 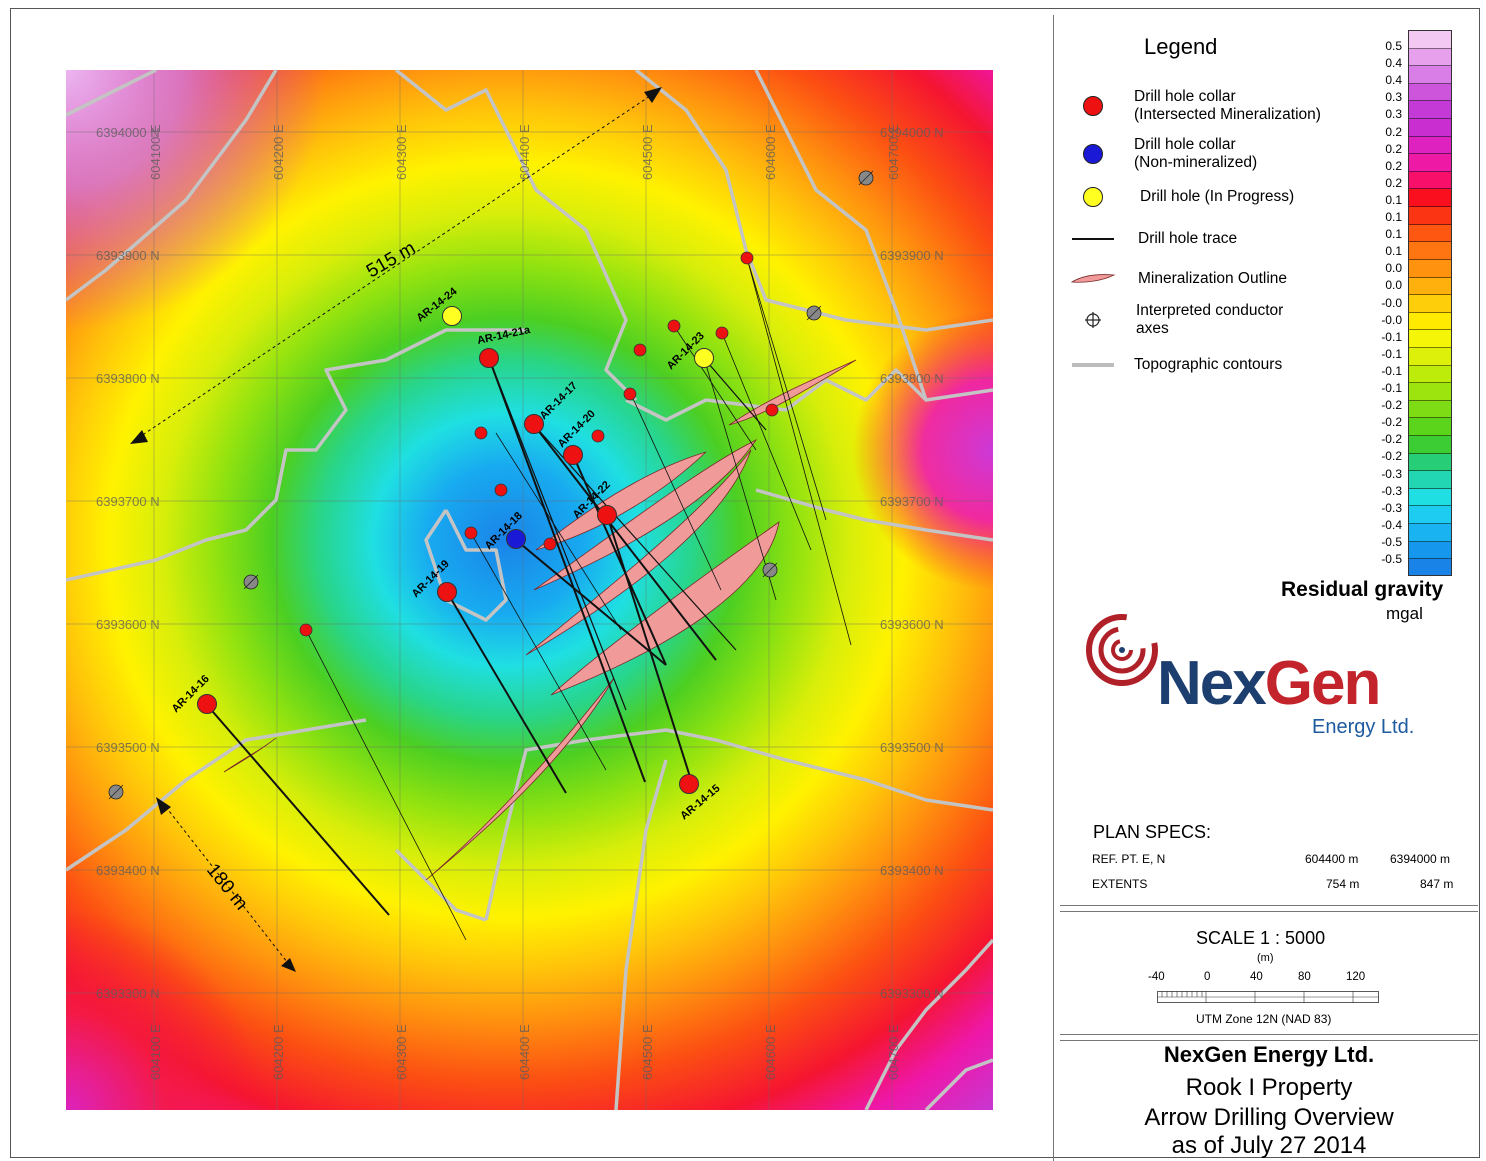 What do you see at coordinates (1093, 278) in the screenshot?
I see `mineralization-icon` at bounding box center [1093, 278].